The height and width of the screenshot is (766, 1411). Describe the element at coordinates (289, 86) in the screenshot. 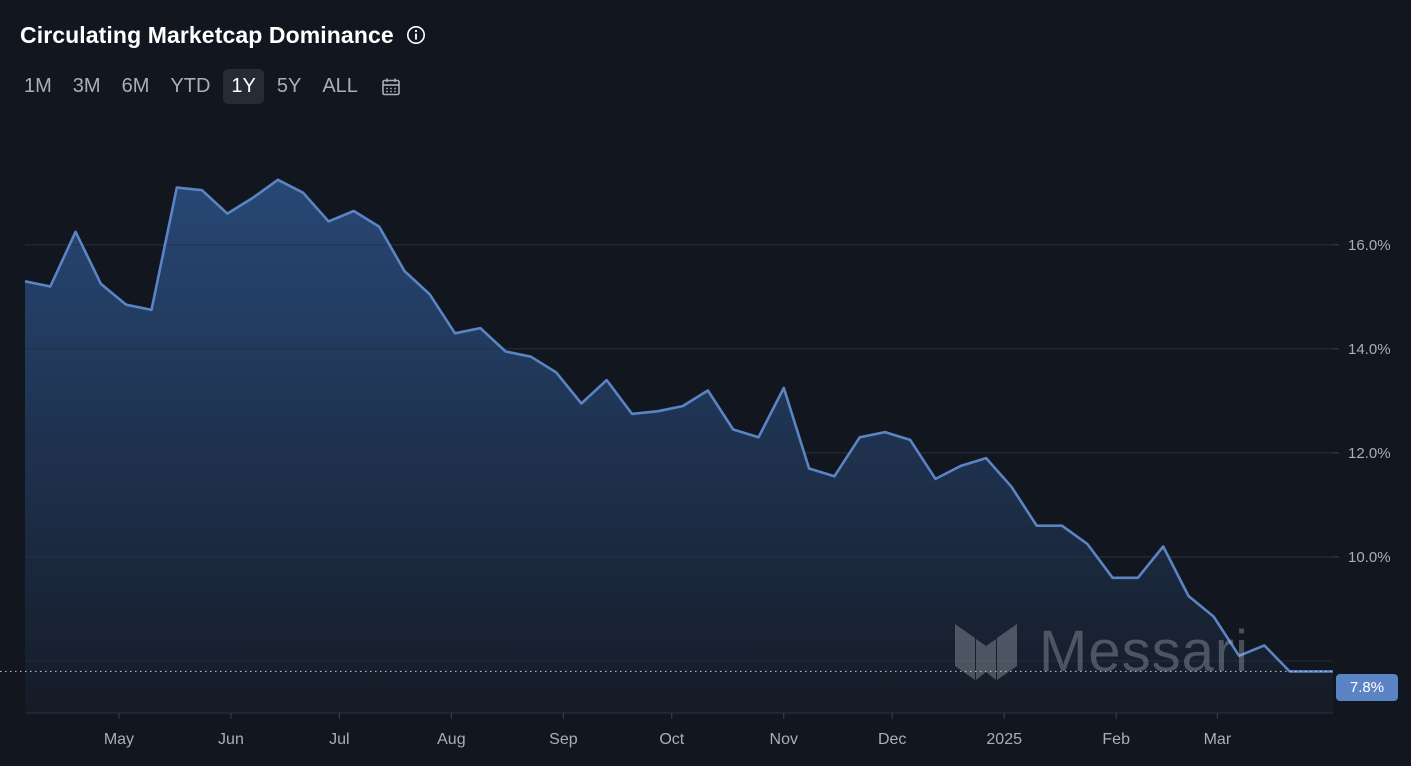

I see `range-button-5y: 5Y` at that location.